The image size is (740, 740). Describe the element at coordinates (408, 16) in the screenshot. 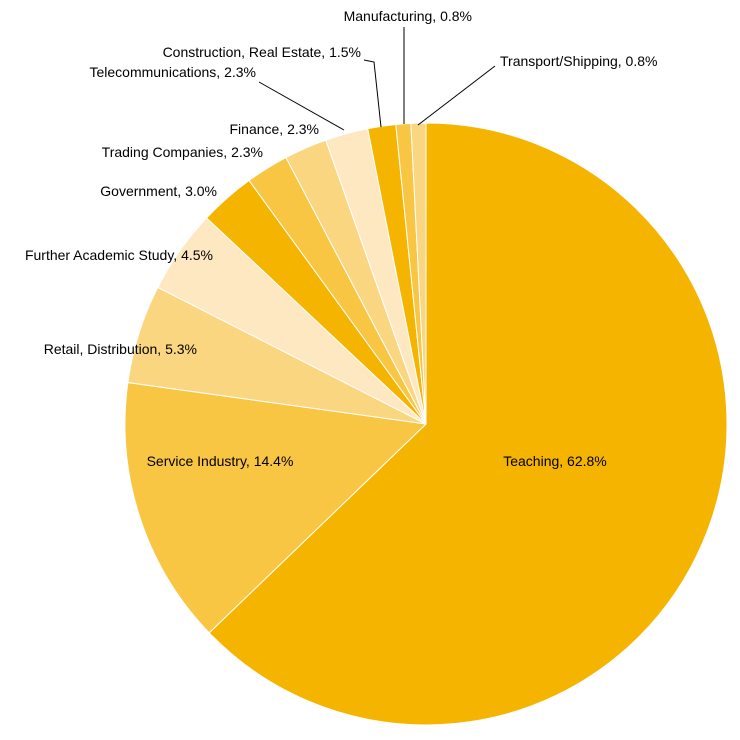

I see `slice-label-manufacturing: Manufacturing, 0.8%` at that location.